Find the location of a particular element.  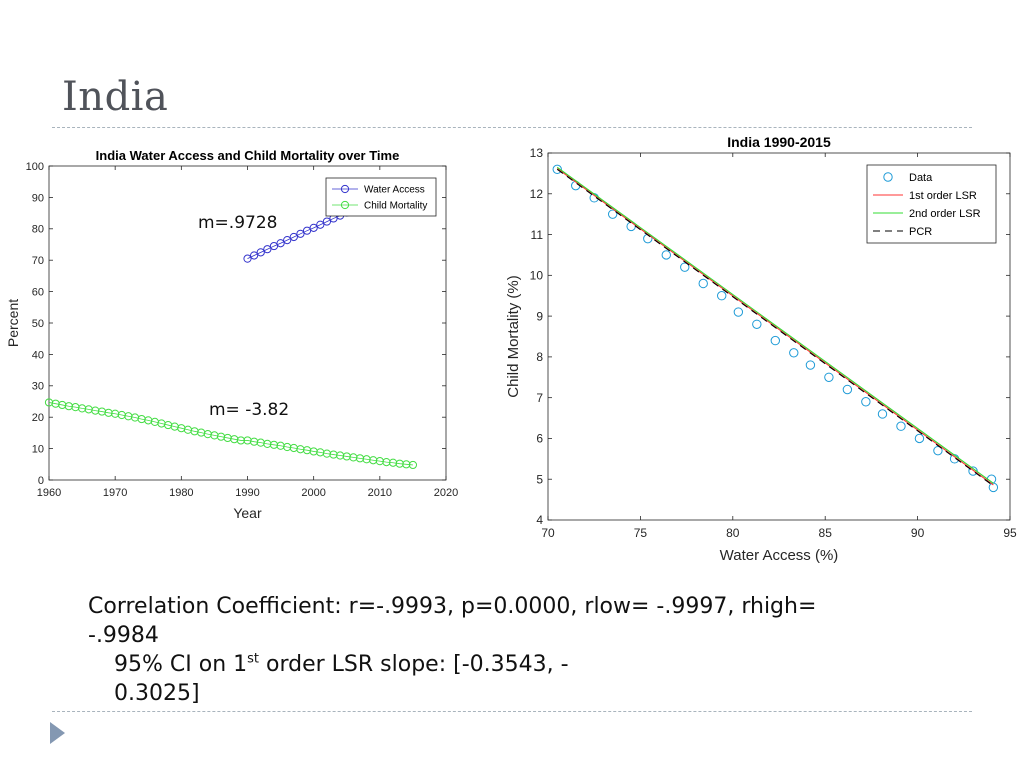

y-tick-label: 6 is located at coordinates (539, 439).